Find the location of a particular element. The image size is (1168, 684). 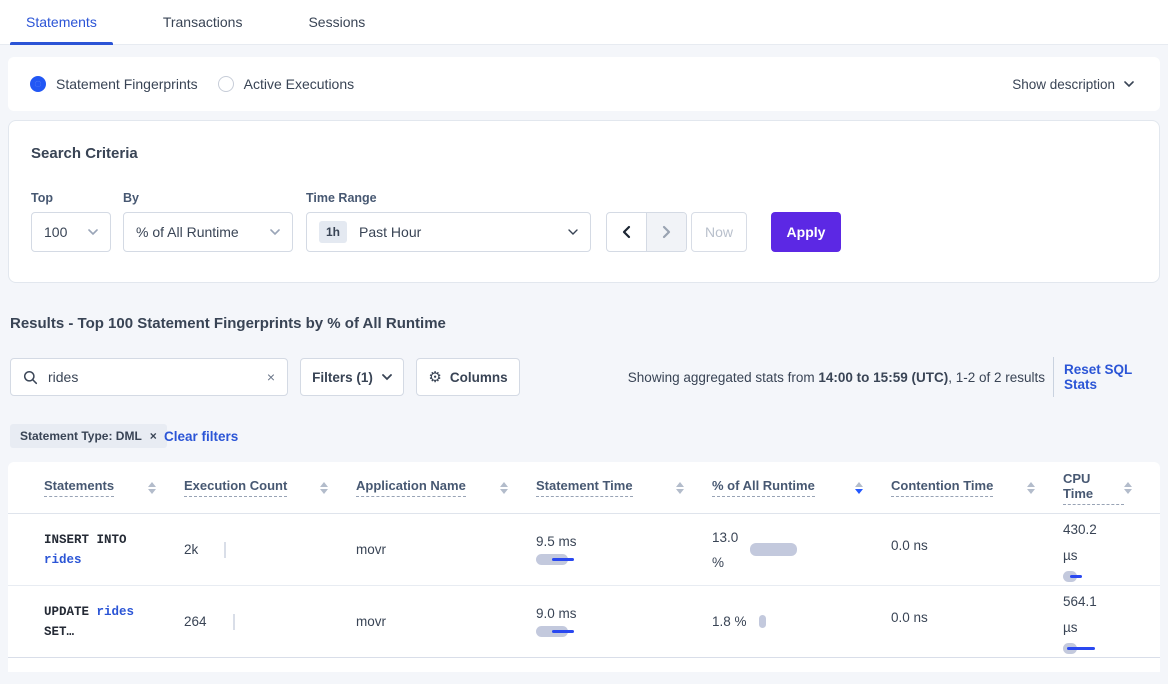

column-header-application-name: Application Name is located at coordinates (446, 487).